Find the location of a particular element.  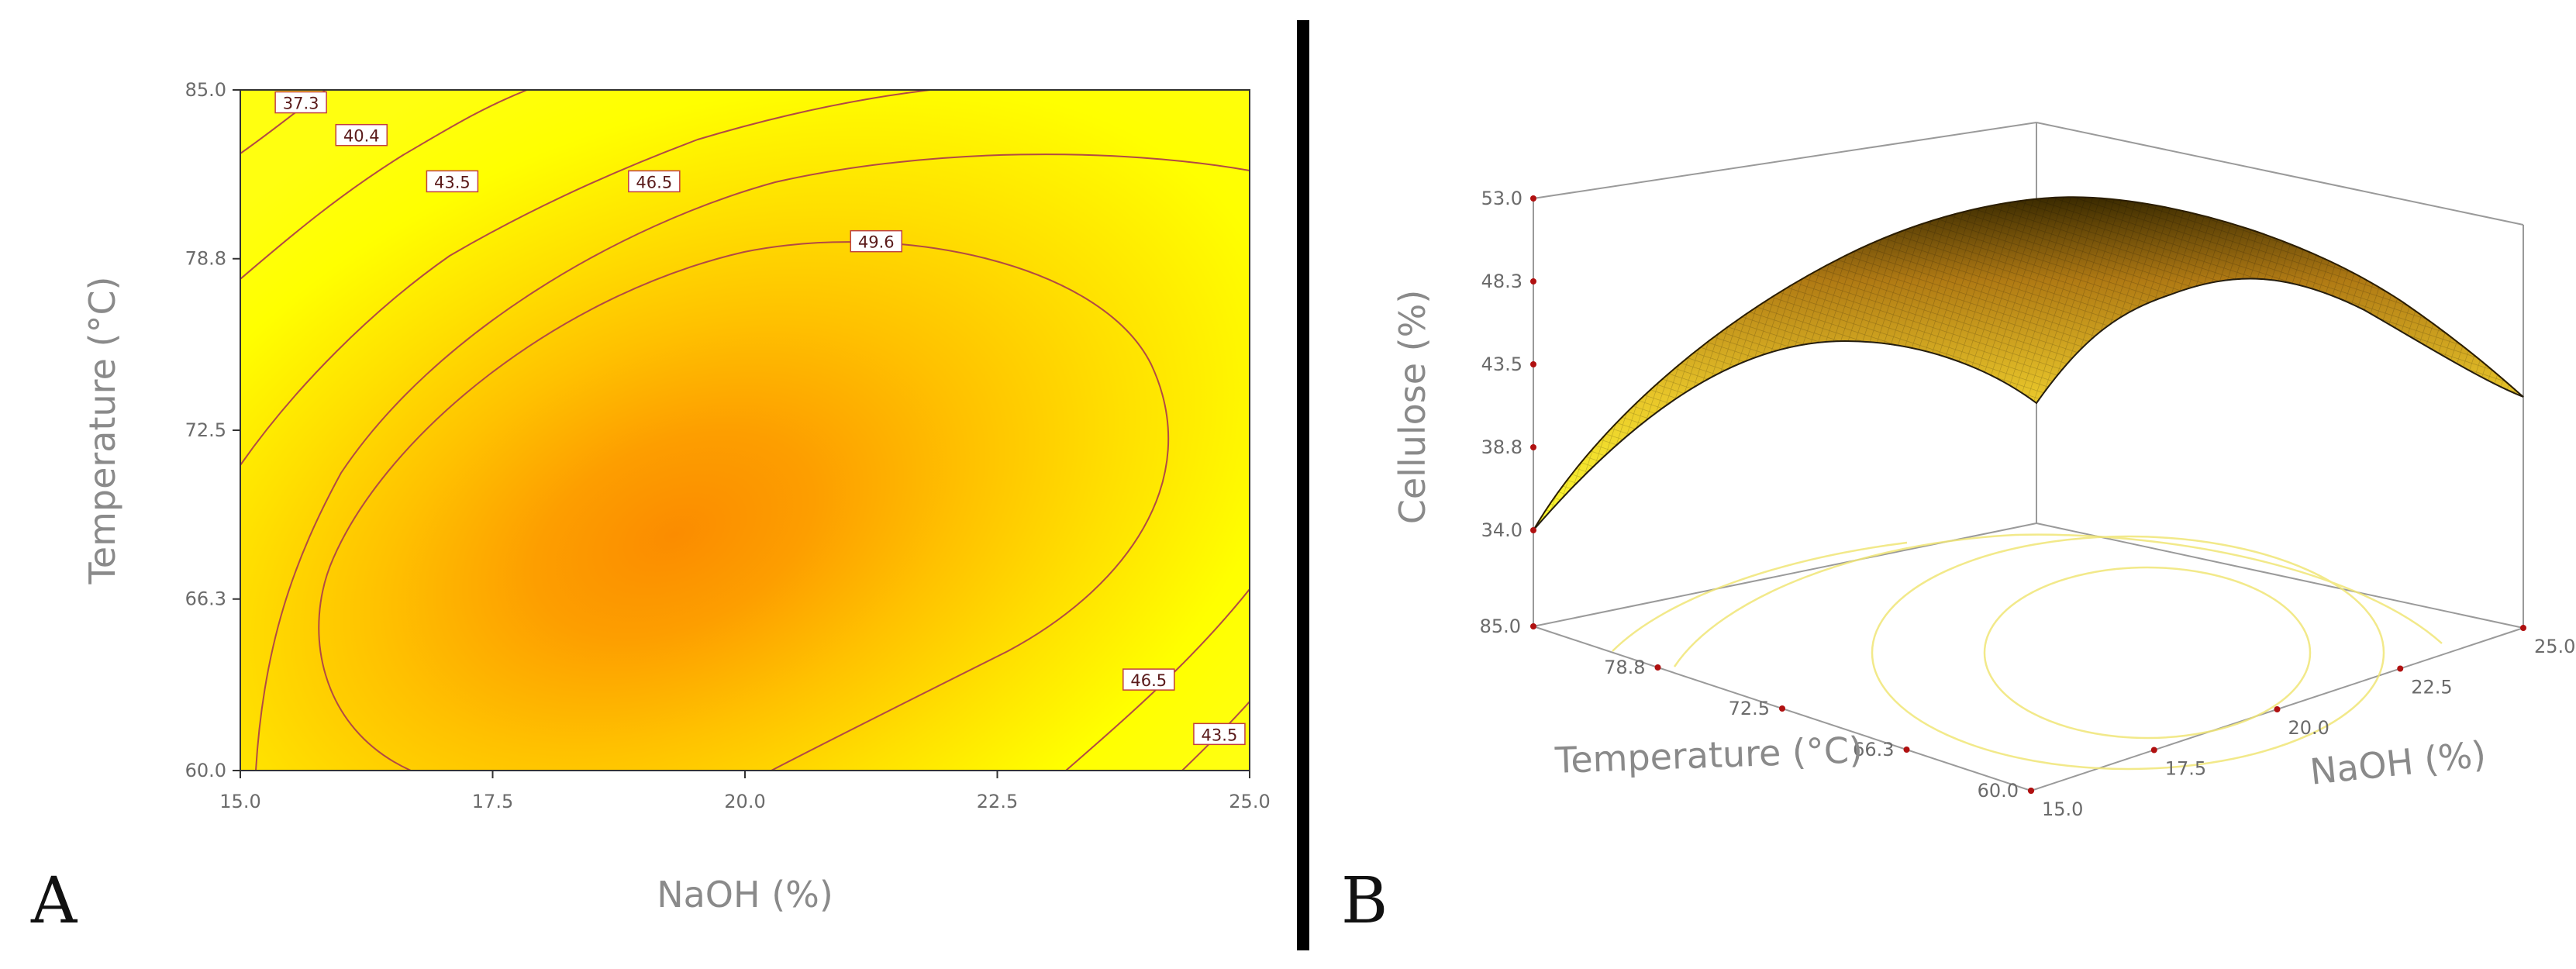

panel-label-b: B is located at coordinates (1364, 901).